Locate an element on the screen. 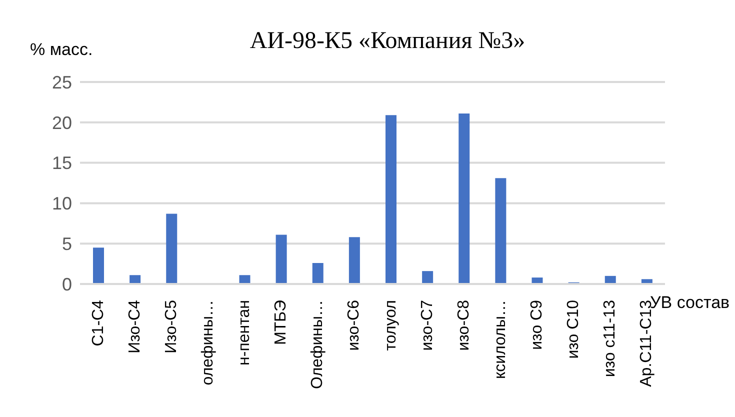 This screenshot has height=417, width=735. x-tick-label: н-пентан is located at coordinates (245, 333).